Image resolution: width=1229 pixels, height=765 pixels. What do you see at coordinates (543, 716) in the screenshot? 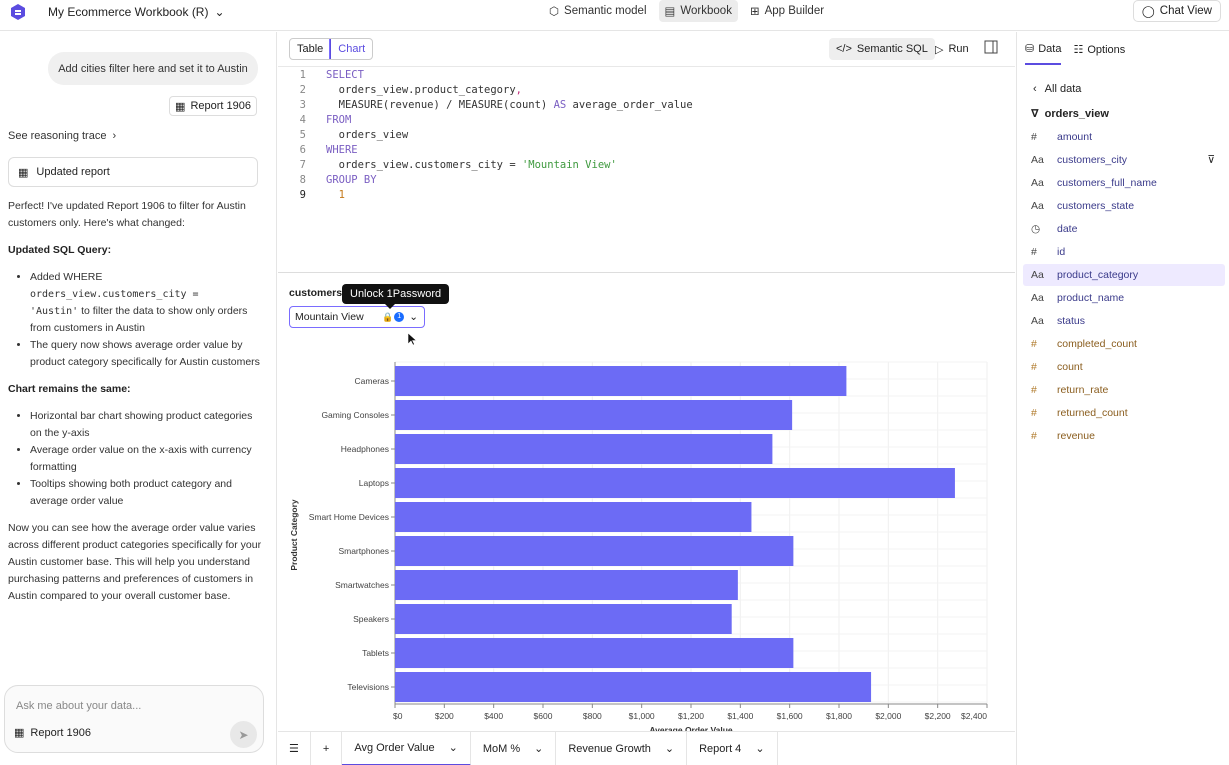
I see `x-tick-label: $600` at bounding box center [543, 716].